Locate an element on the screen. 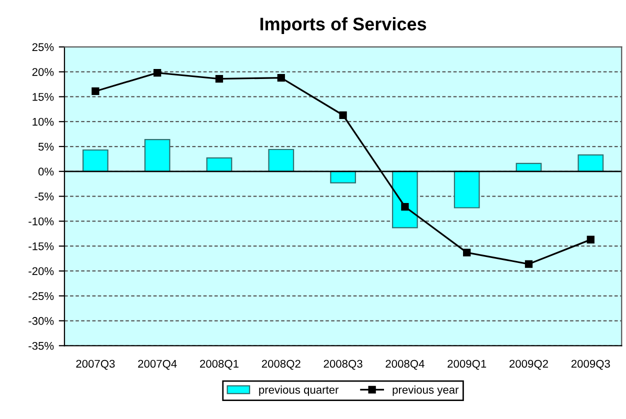 Image resolution: width=626 pixels, height=419 pixels. x-tick-label: 2008Q2 is located at coordinates (281, 365).